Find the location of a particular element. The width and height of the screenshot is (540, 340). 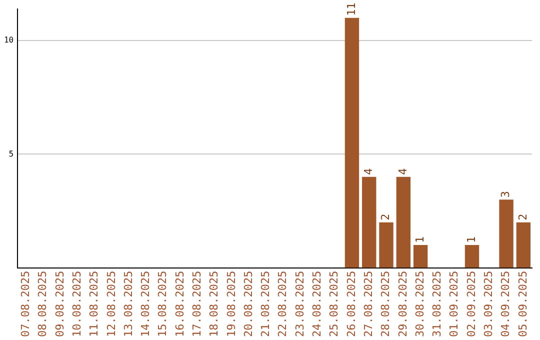

x-tick-label: 02.09.2025 is located at coordinates (471, 304).